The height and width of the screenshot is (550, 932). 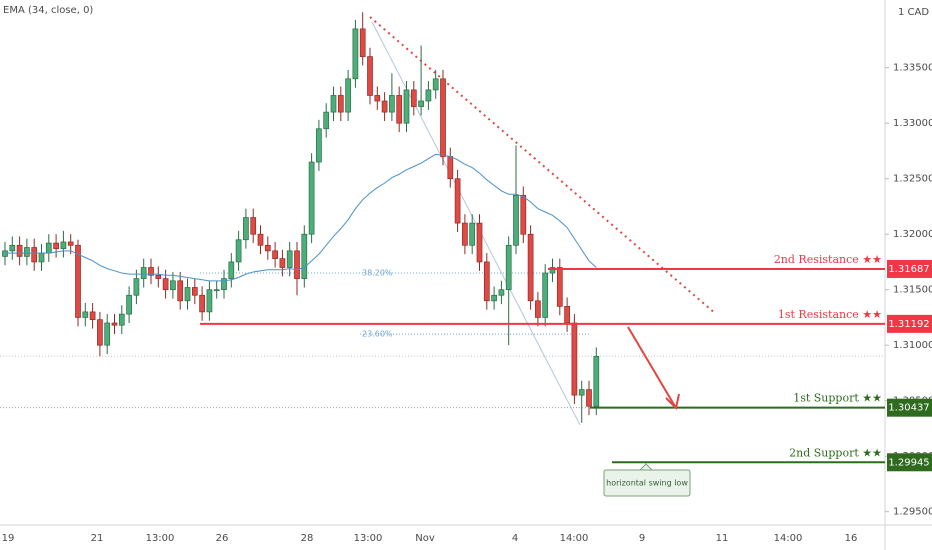 What do you see at coordinates (307, 538) in the screenshot?
I see `x-tick-label: 28` at bounding box center [307, 538].